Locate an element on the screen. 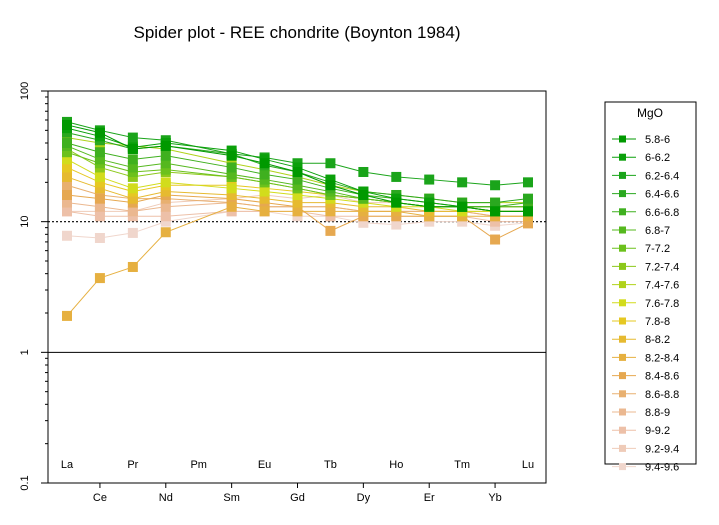  x-tick-label: Dy is located at coordinates (364, 498).